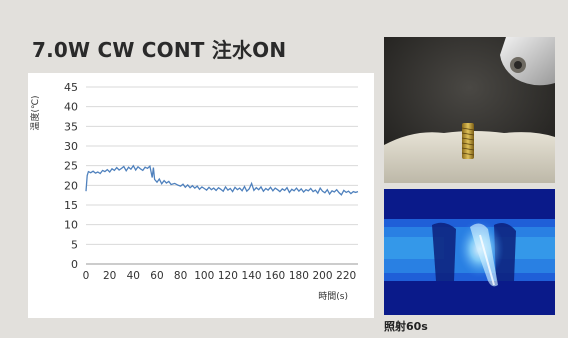 This screenshot has width=568, height=338. Describe the element at coordinates (322, 276) in the screenshot. I see `x-tick-label: 200` at that location.